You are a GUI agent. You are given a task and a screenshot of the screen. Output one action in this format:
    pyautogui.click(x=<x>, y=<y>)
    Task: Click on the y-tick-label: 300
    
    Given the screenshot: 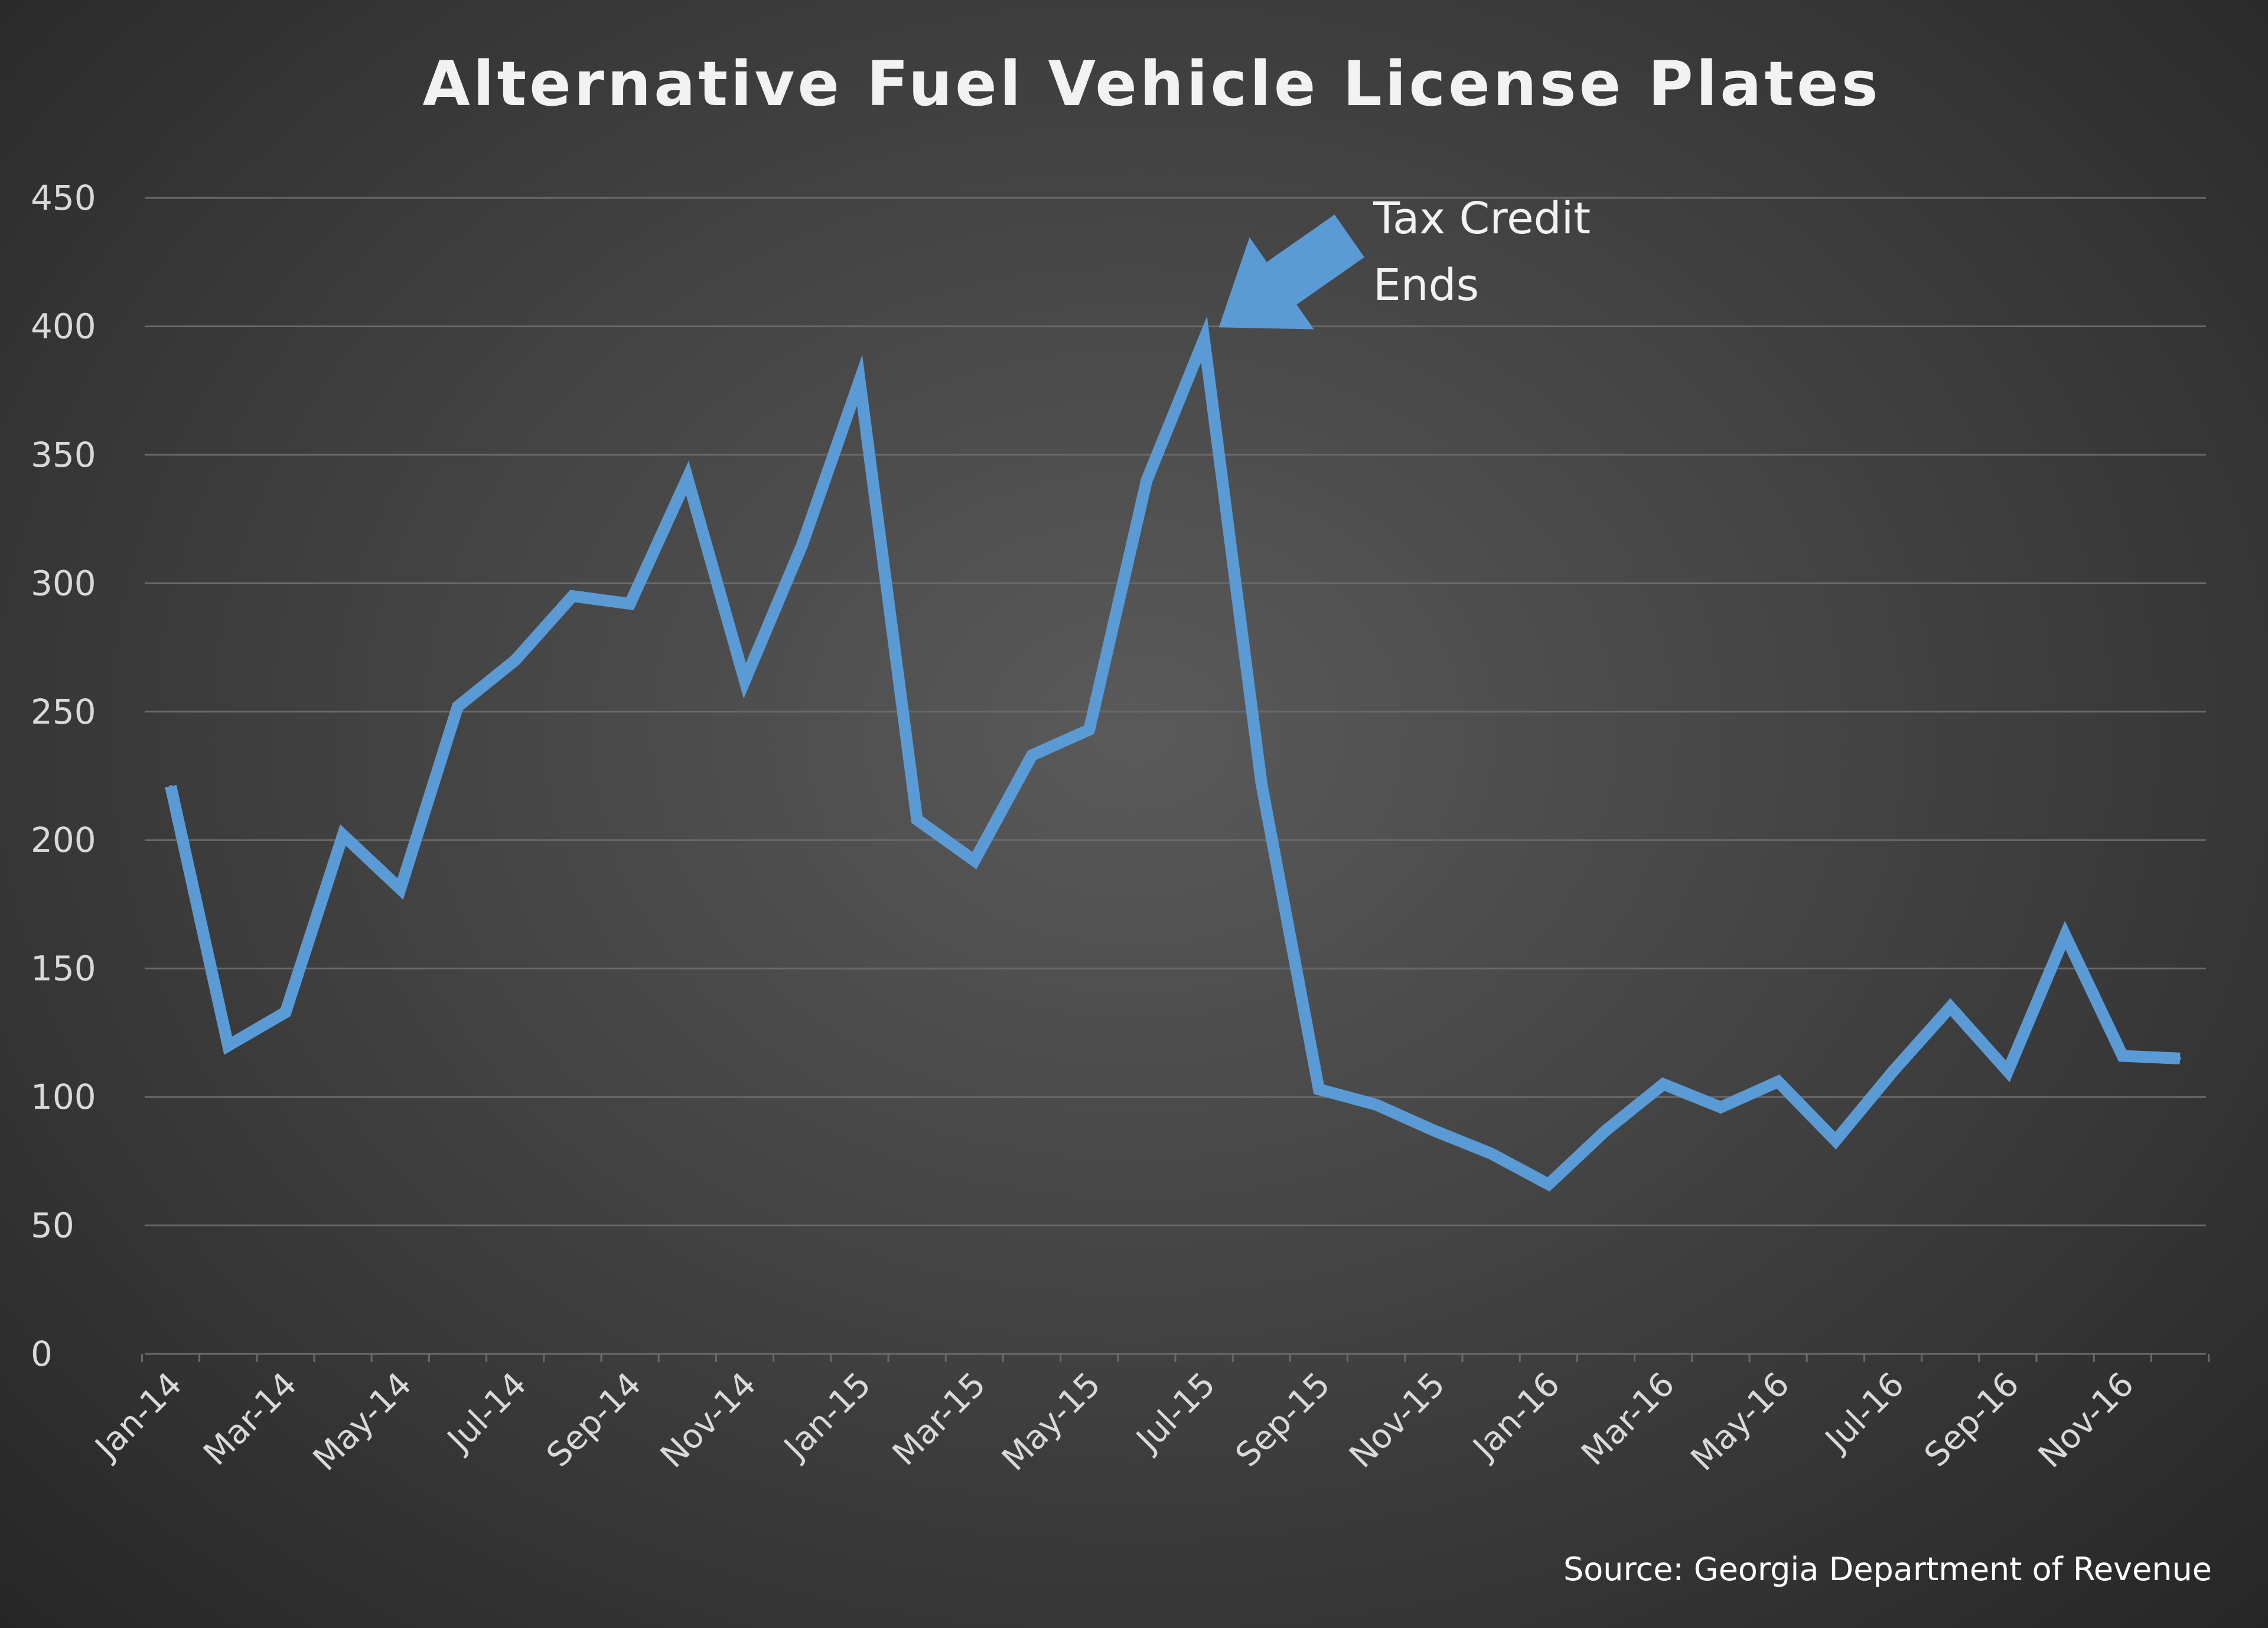 What is the action you would take?
    pyautogui.click(x=63, y=583)
    